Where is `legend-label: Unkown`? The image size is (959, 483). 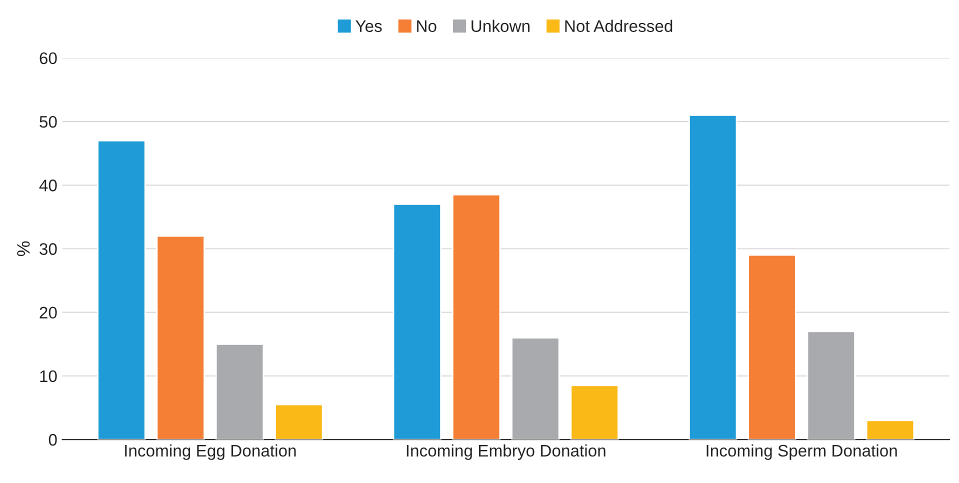
legend-label: Unkown is located at coordinates (501, 26).